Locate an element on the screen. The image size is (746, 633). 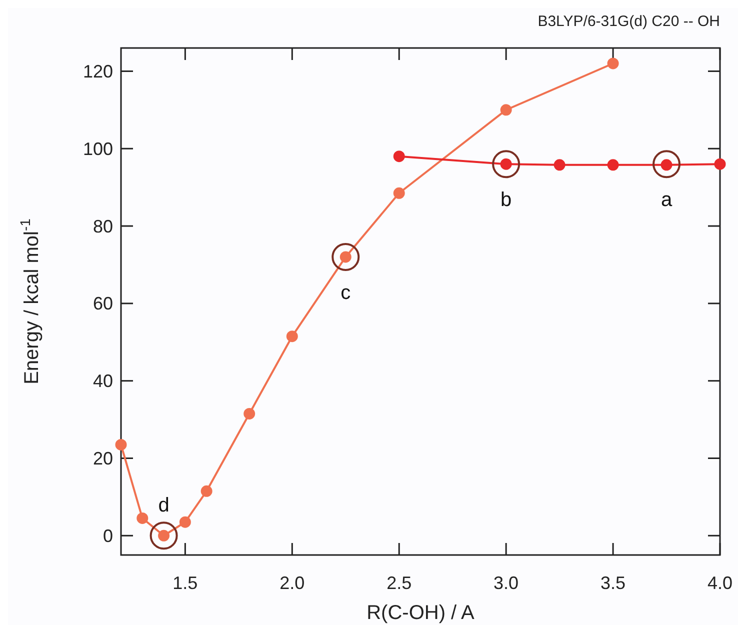
annotation: c is located at coordinates (345, 293).